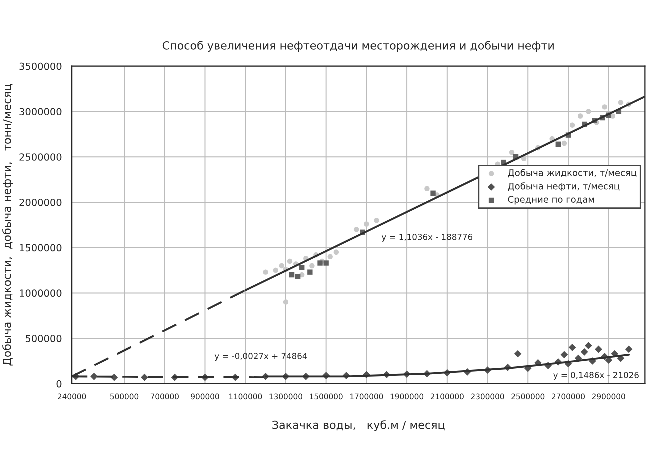 The width and height of the screenshot is (655, 474). What do you see at coordinates (59, 384) in the screenshot?
I see `y-tick-label: 0` at bounding box center [59, 384].